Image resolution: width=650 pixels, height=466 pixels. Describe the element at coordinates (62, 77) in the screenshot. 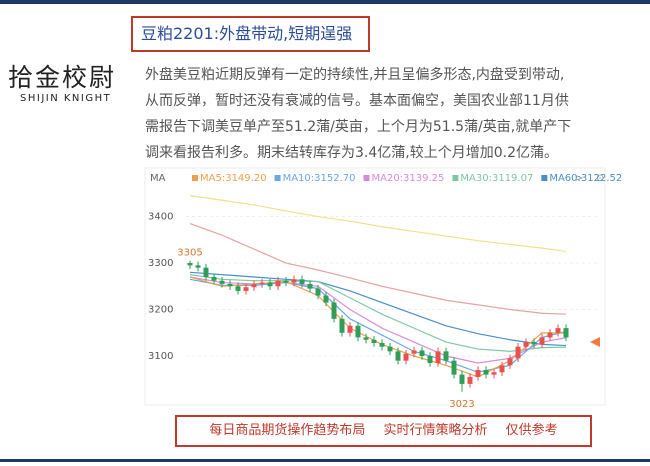

I see `logo: 拾金校尉` at that location.